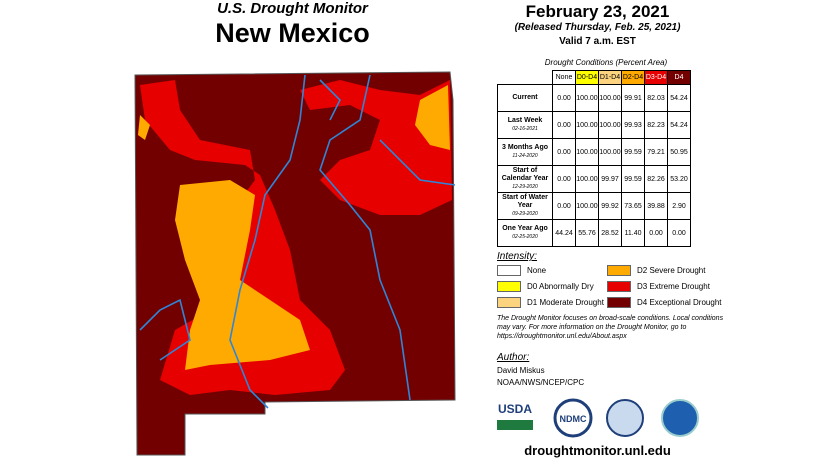 The image size is (820, 461). Describe the element at coordinates (565, 302) in the screenshot. I see `legend-label: D1 Moderate Drought` at that location.